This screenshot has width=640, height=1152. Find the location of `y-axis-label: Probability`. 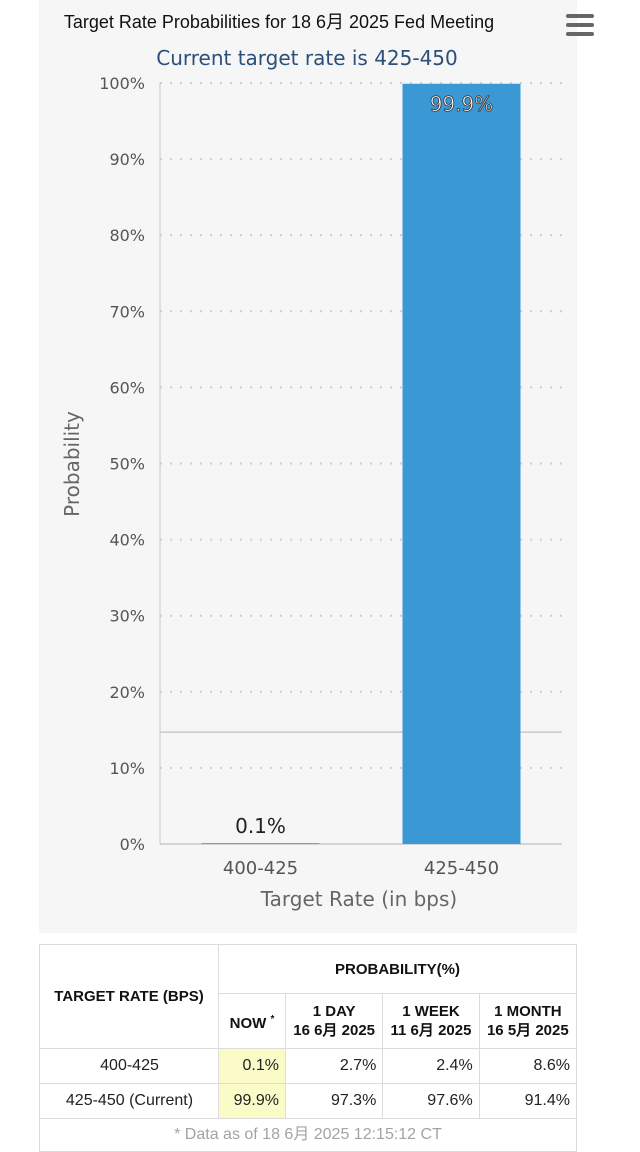

y-axis-label: Probability is located at coordinates (72, 464).